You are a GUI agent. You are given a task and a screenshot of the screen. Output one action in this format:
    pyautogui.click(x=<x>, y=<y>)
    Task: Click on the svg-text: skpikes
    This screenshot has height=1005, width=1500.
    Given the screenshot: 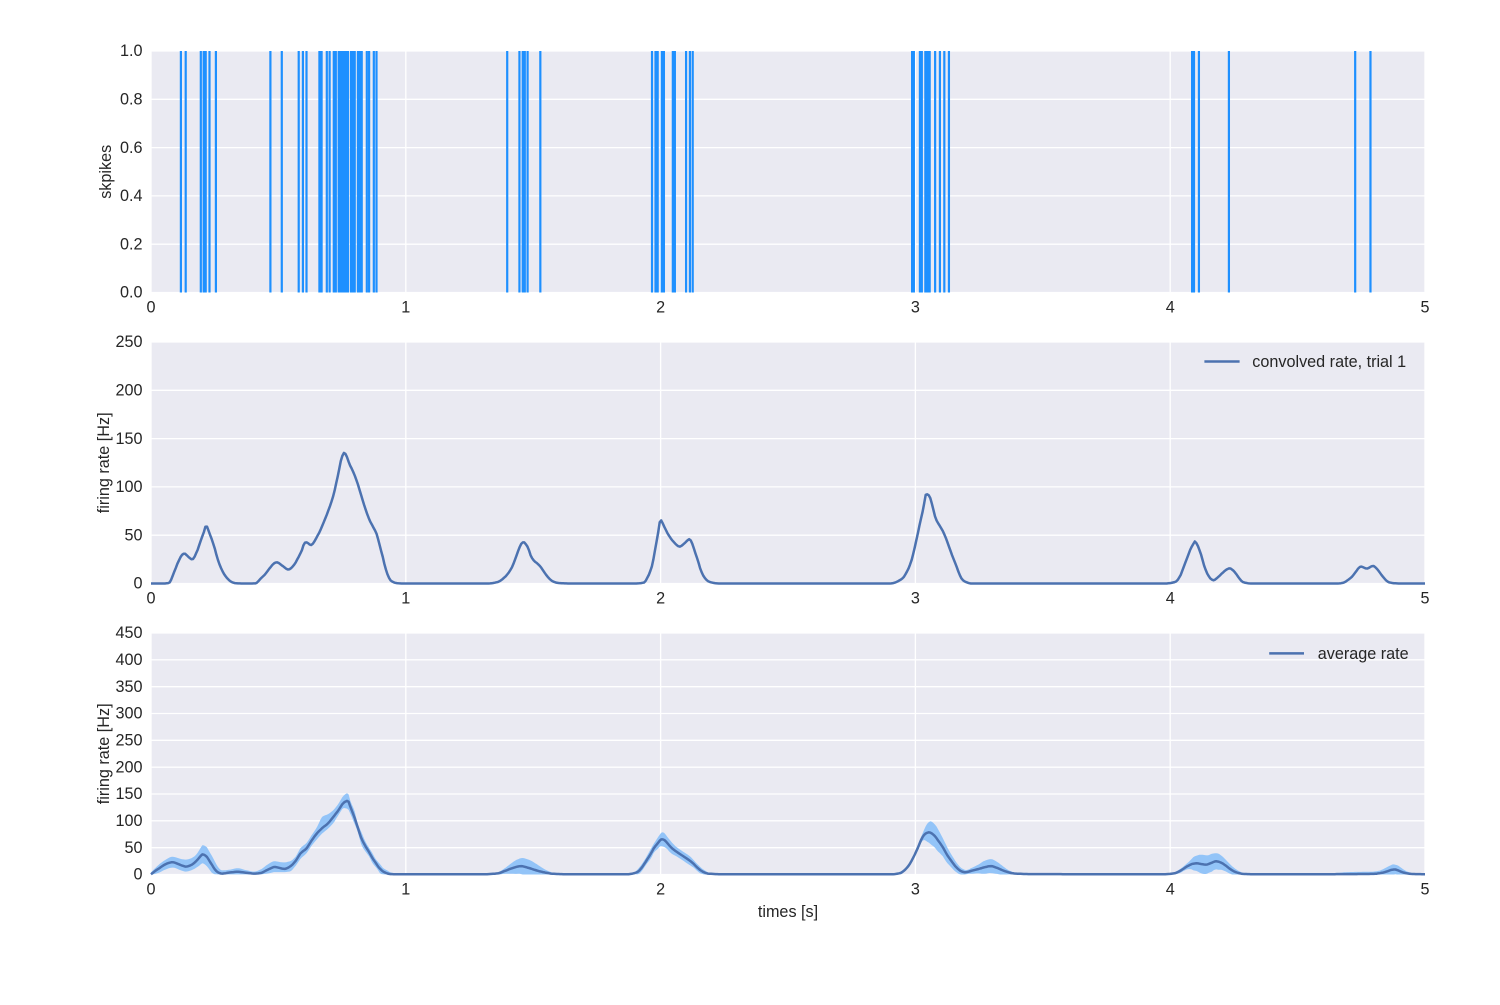 What is the action you would take?
    pyautogui.click(x=106, y=172)
    